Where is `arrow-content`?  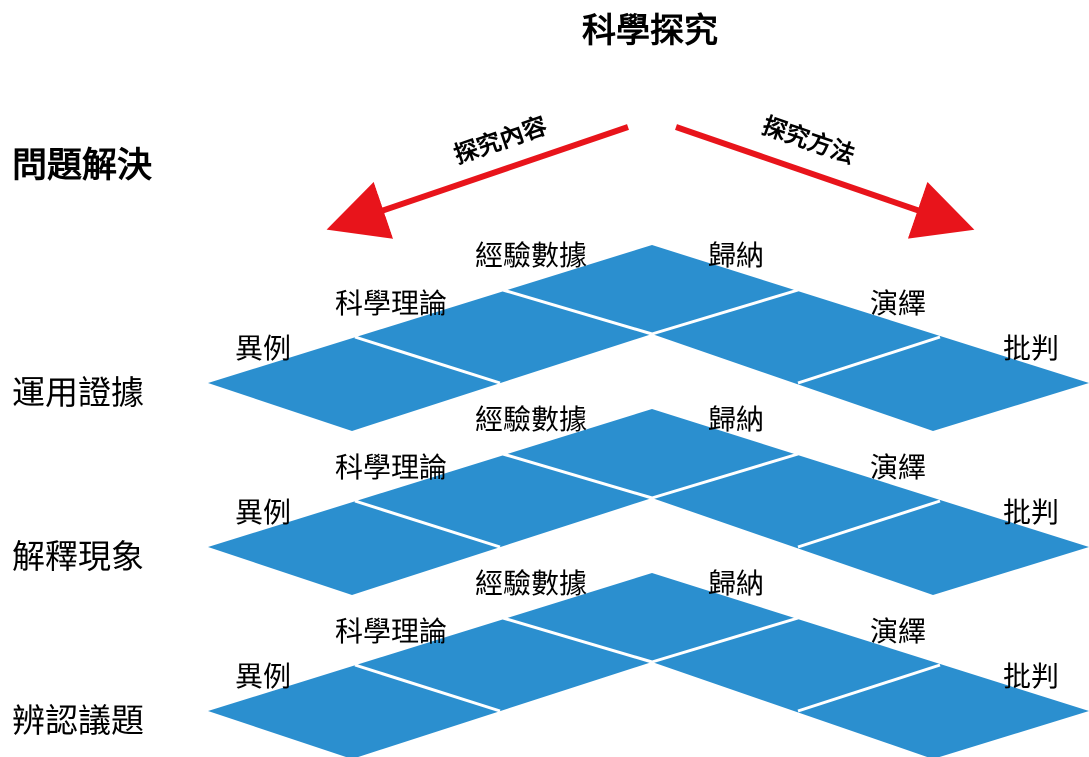
arrow-content is located at coordinates (477, 181).